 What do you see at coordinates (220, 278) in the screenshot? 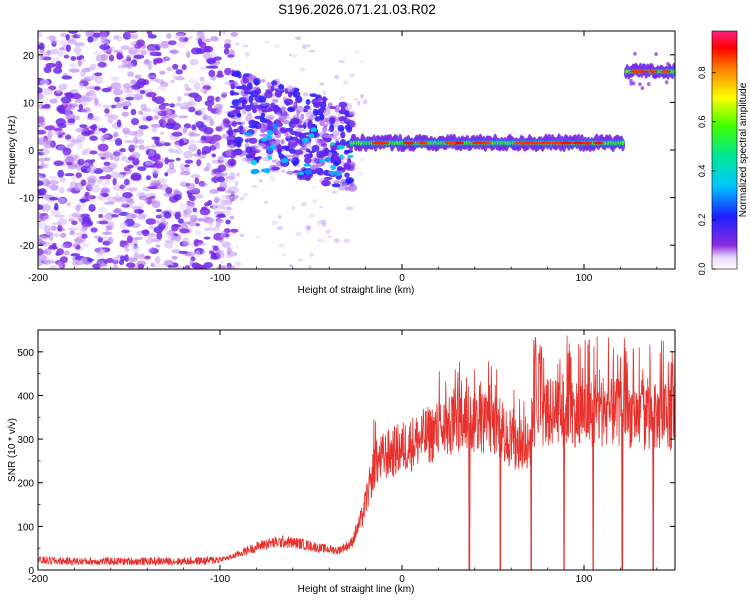
I see `spectrogram-xtick-label: -100` at bounding box center [220, 278].